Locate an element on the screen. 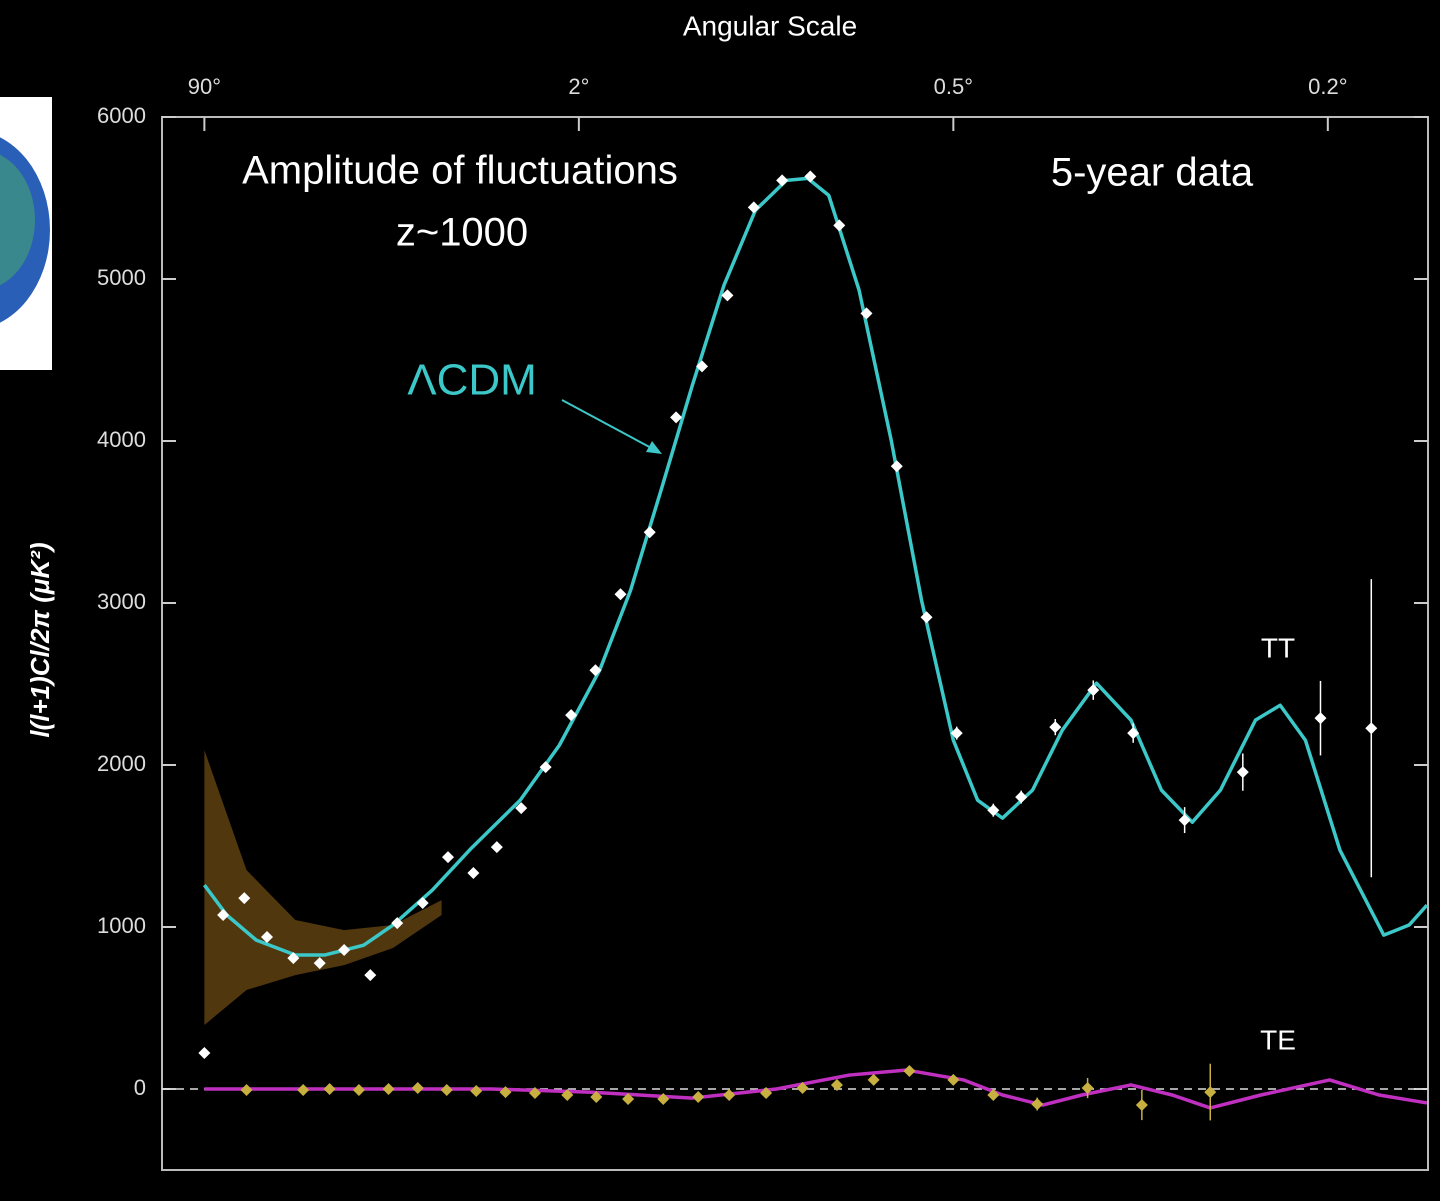 The width and height of the screenshot is (1440, 1201). y-tick-label: 1000 is located at coordinates (121, 925).